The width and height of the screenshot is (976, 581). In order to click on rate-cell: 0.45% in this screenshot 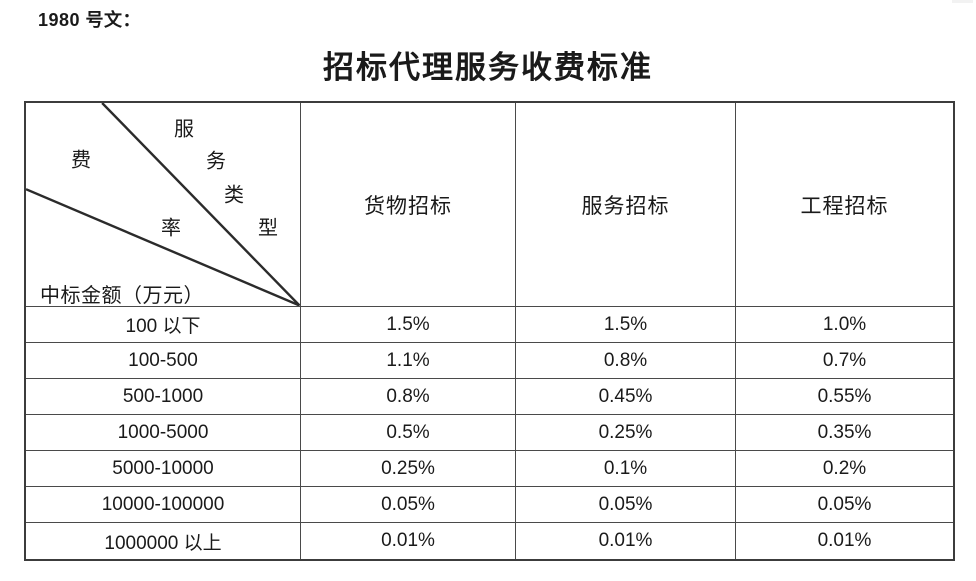, I will do `click(626, 397)`.